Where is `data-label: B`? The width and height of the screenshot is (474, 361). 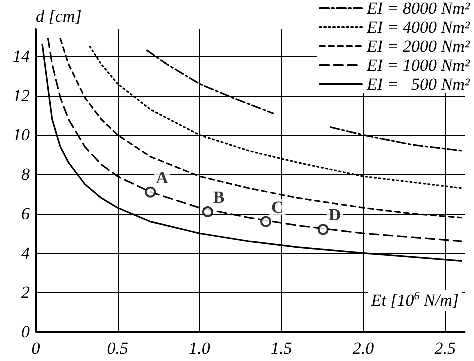
data-label: B is located at coordinates (219, 197).